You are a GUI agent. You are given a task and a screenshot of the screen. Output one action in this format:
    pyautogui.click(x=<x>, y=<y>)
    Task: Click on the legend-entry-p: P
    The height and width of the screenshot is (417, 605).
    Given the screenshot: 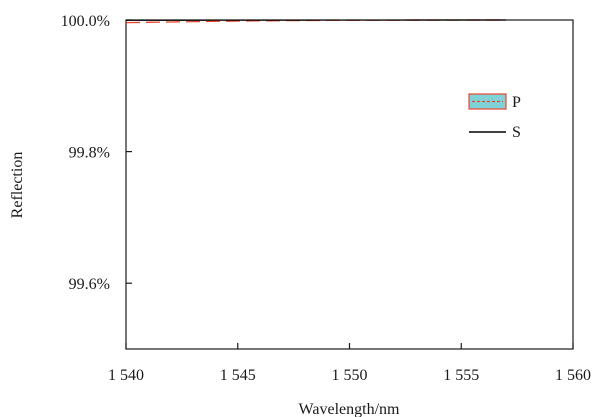 What is the action you would take?
    pyautogui.click(x=494, y=102)
    